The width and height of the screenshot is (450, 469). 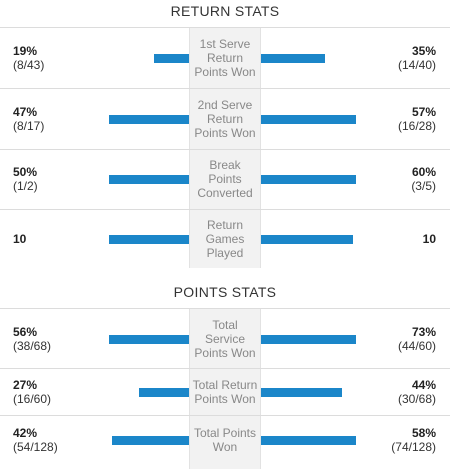 I want to click on left-count: (8/17), so click(x=29, y=125).